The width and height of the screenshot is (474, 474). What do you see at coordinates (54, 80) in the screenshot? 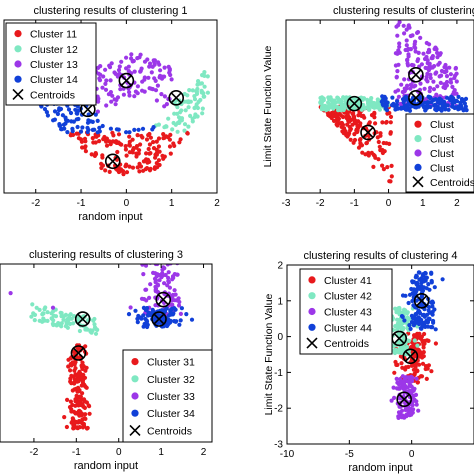
I see `legend-label: Cluster 14` at bounding box center [54, 80].